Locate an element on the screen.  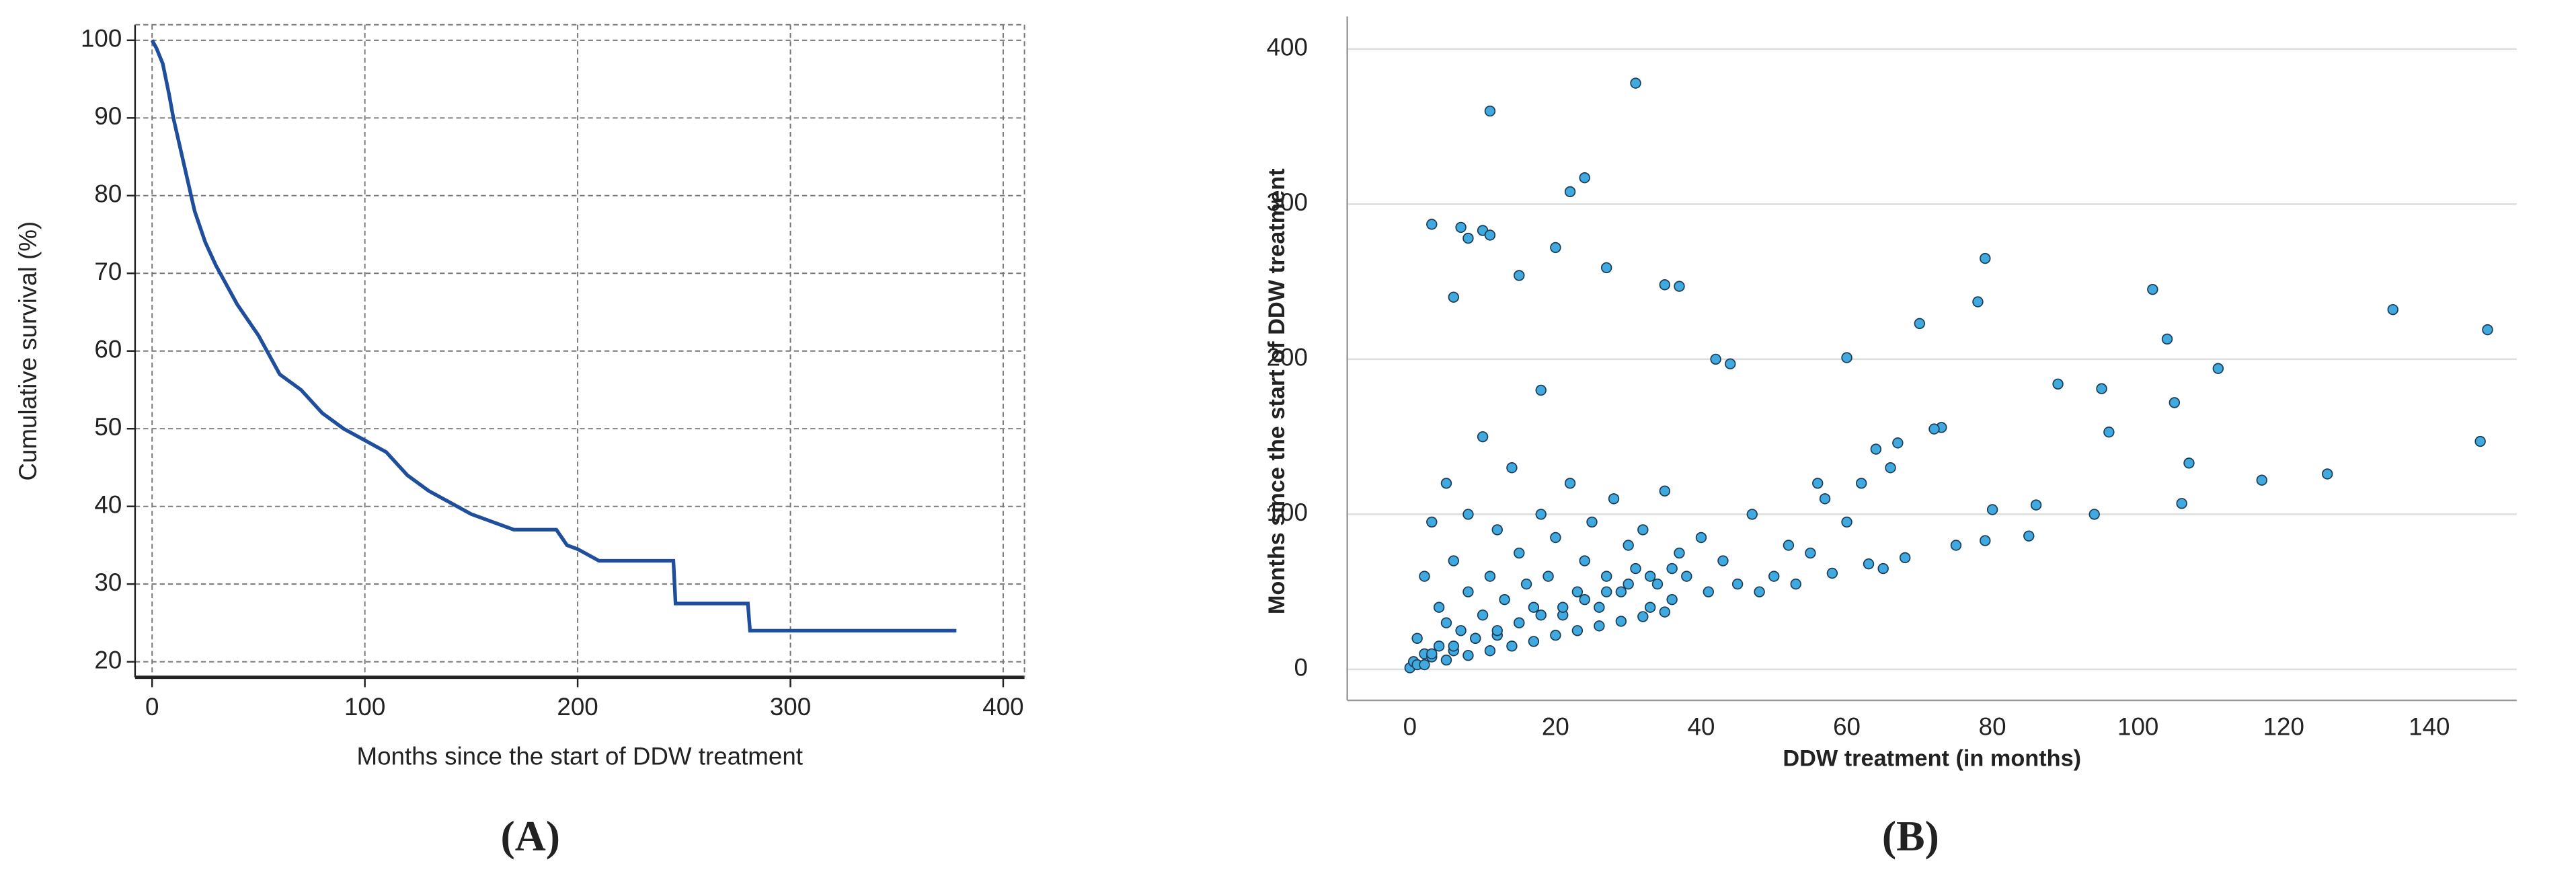
x-tick-label: 120 is located at coordinates (2284, 726).